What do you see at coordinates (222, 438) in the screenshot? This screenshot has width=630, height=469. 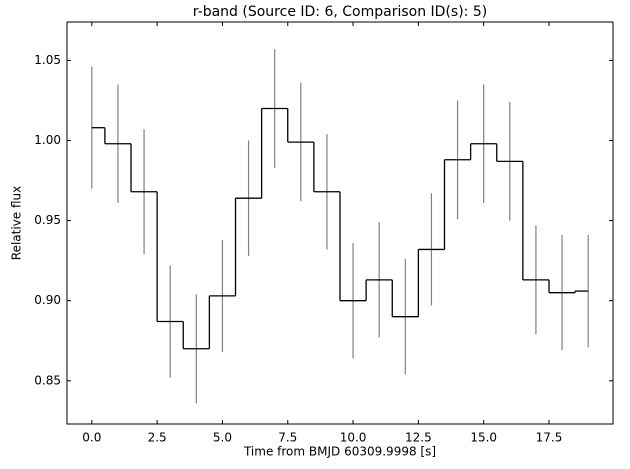 I see `x-tick-label: 5.0` at bounding box center [222, 438].